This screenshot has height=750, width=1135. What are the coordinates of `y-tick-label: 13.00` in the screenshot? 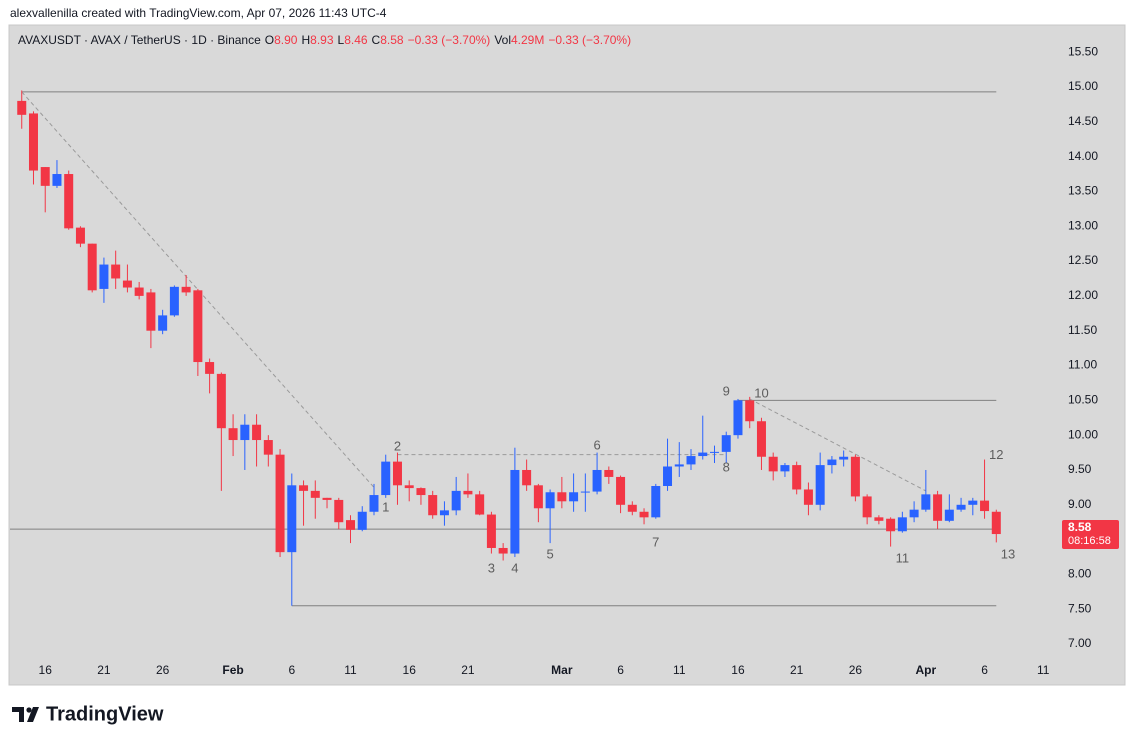 It's located at (1083, 225).